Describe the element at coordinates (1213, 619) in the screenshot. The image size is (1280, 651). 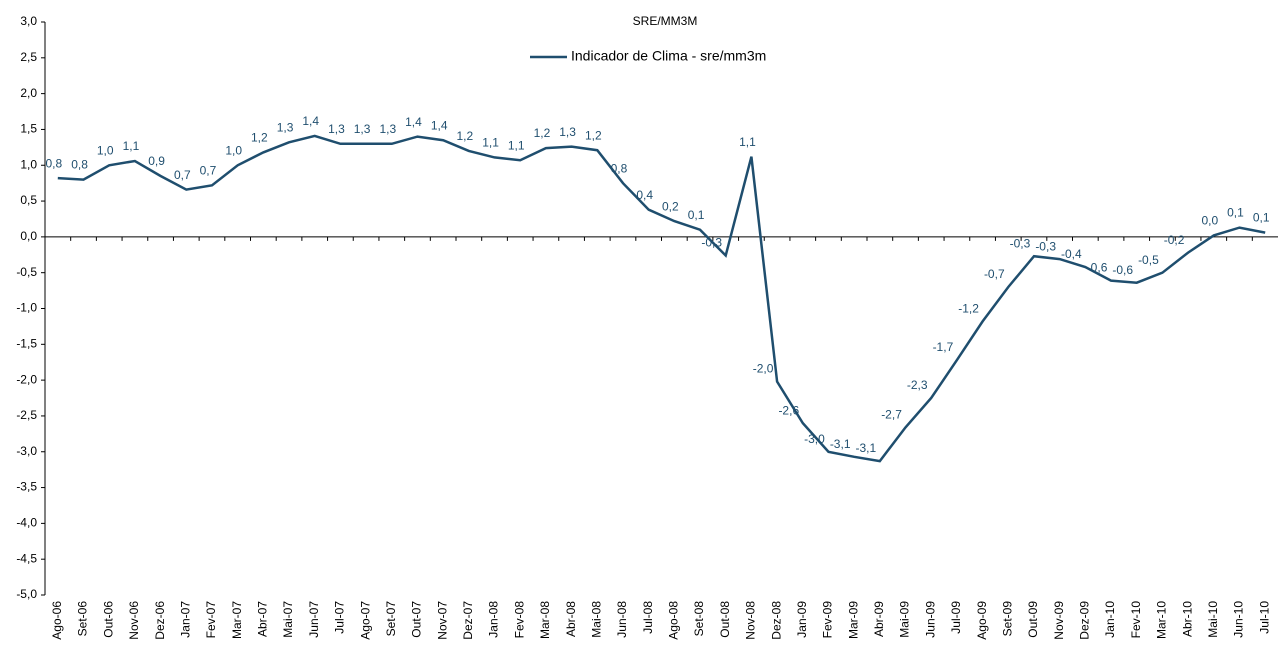
I see `x-tick-label: Mai-10` at that location.